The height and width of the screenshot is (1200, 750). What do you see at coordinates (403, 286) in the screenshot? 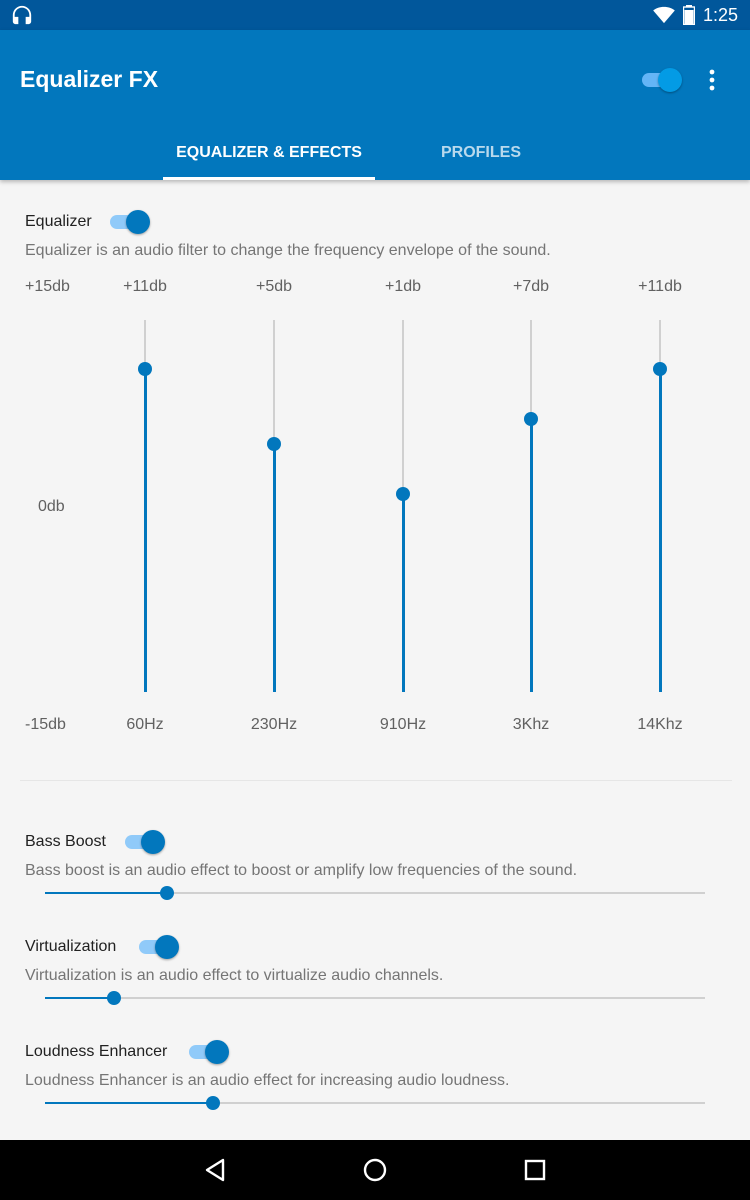
I see `band-level-label: +1db` at bounding box center [403, 286].